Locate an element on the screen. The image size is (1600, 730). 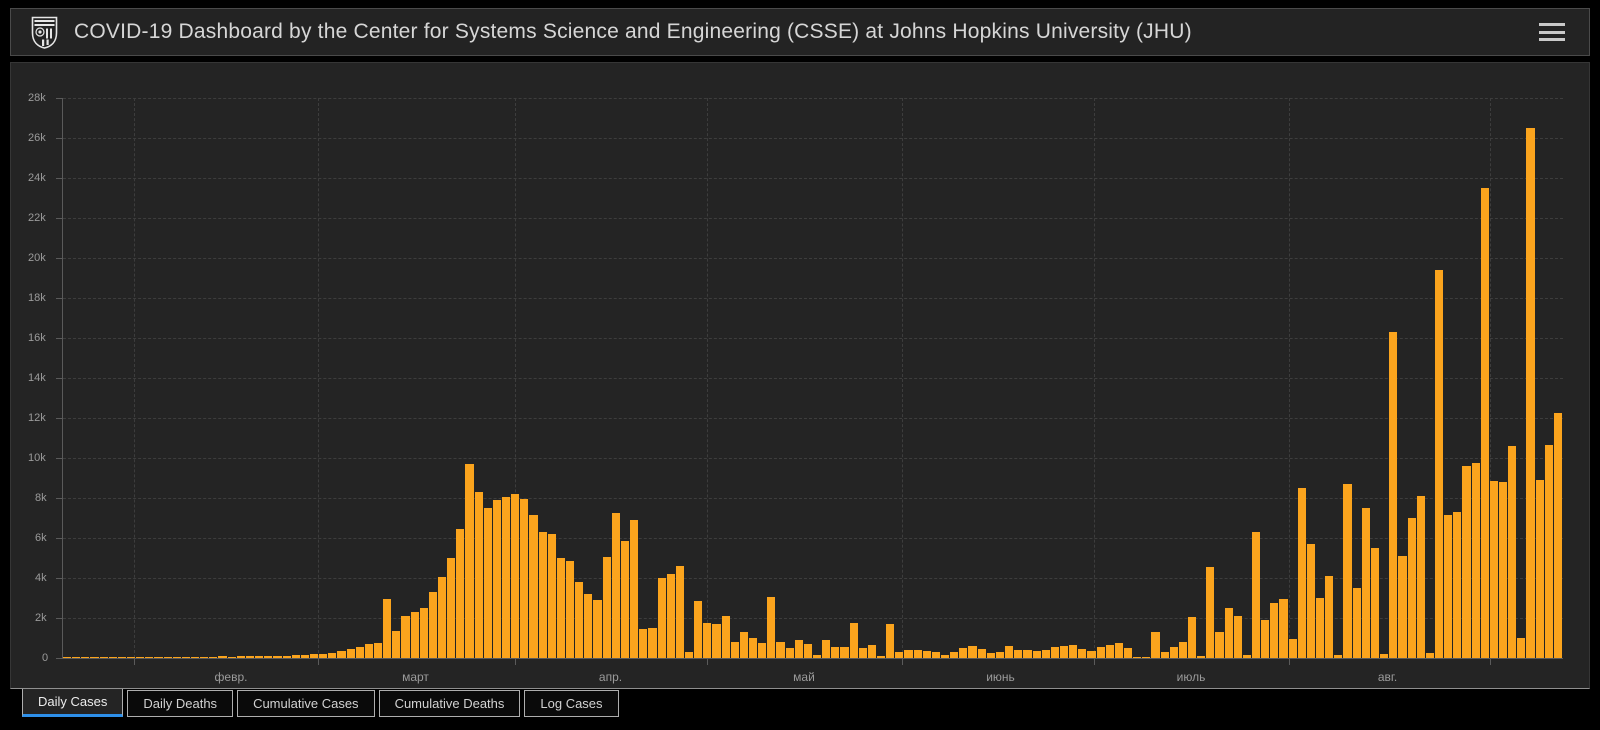
tab-log-cases: Log Cases is located at coordinates (571, 703).